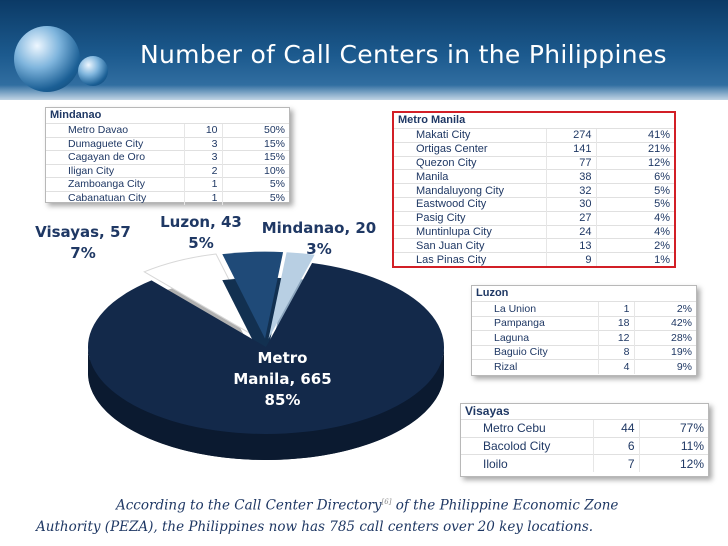  What do you see at coordinates (527, 428) in the screenshot?
I see `location-cell: Metro Cebu` at bounding box center [527, 428].